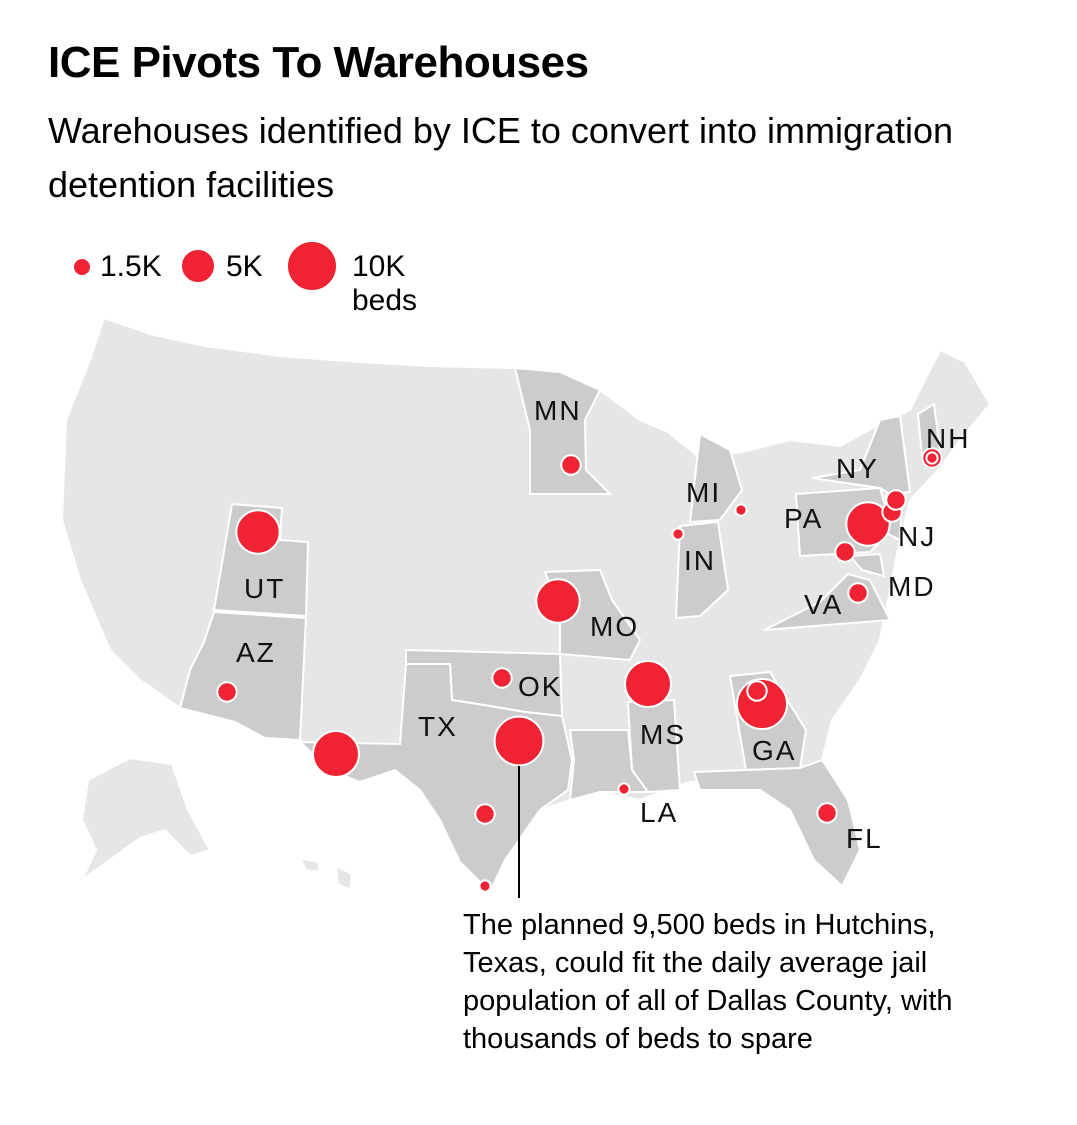 This screenshot has width=1077, height=1125. Describe the element at coordinates (198, 266) in the screenshot. I see `legend-circle-medium` at that location.